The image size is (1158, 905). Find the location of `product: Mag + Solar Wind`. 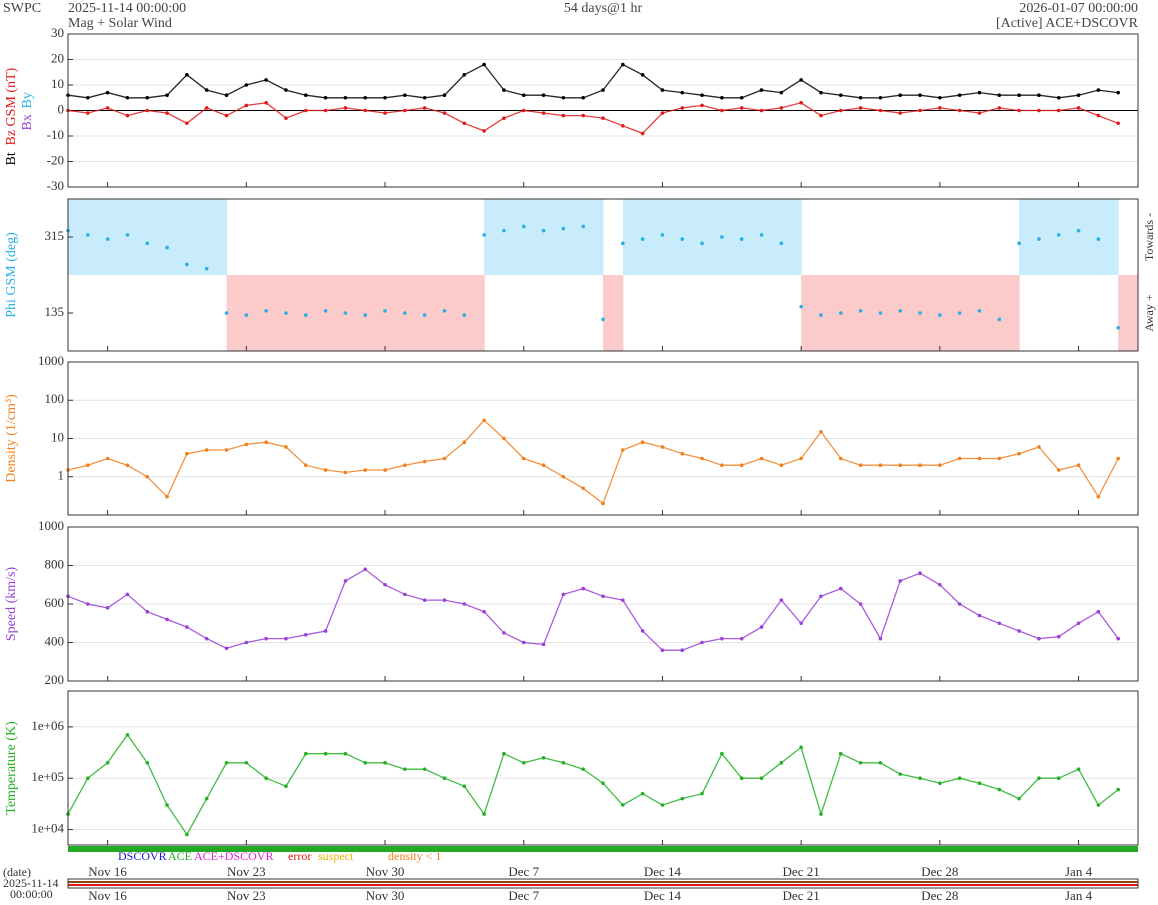

product: Mag + Solar Wind is located at coordinates (120, 23).